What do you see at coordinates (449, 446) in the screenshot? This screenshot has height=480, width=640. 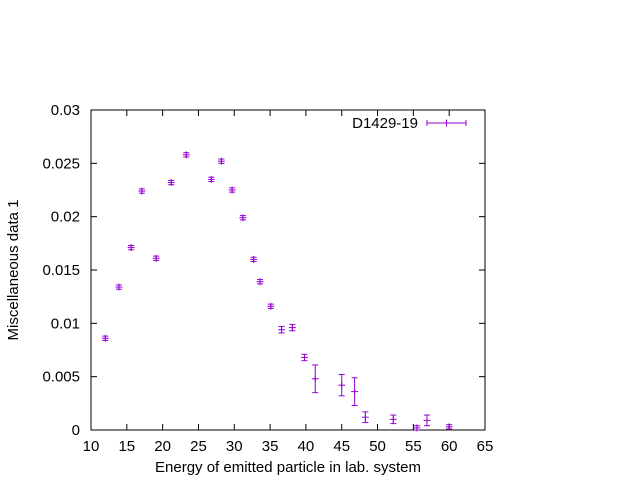 I see `x-tick-label: 60` at bounding box center [449, 446].